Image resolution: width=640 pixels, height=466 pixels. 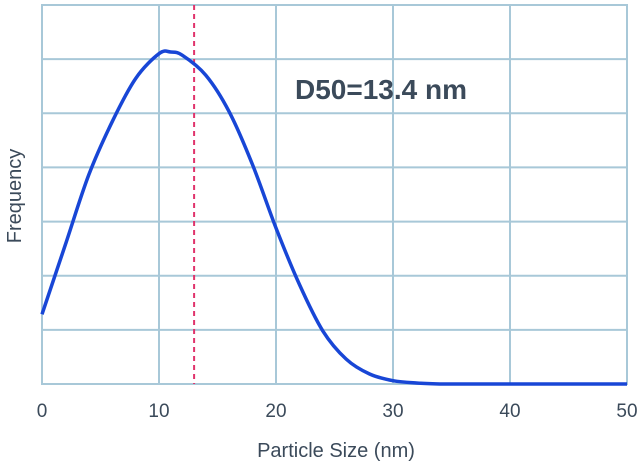 What do you see at coordinates (42, 411) in the screenshot?
I see `x-tick-label: 0` at bounding box center [42, 411].